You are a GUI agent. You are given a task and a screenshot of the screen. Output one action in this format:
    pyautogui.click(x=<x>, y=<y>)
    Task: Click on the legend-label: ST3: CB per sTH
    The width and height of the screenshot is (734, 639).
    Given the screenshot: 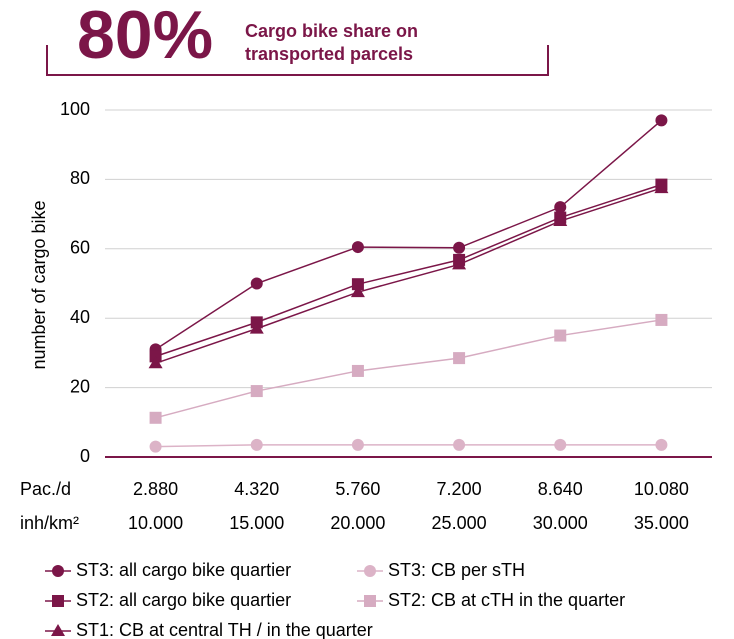 What is the action you would take?
    pyautogui.click(x=456, y=570)
    